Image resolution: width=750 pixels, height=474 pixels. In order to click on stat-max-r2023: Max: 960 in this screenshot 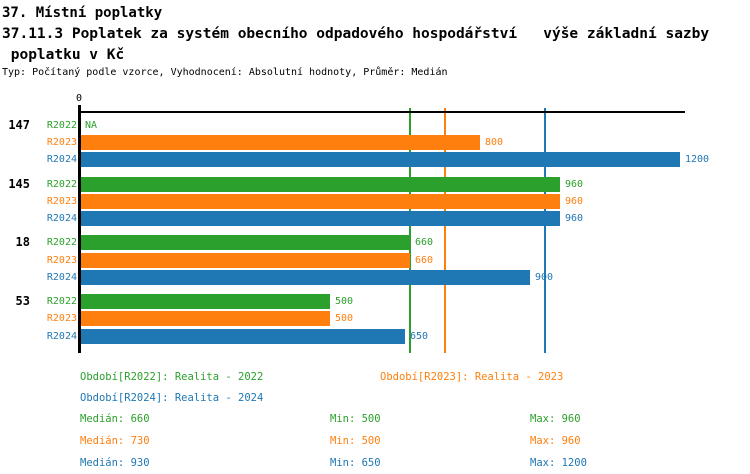, I will do `click(555, 441)`.